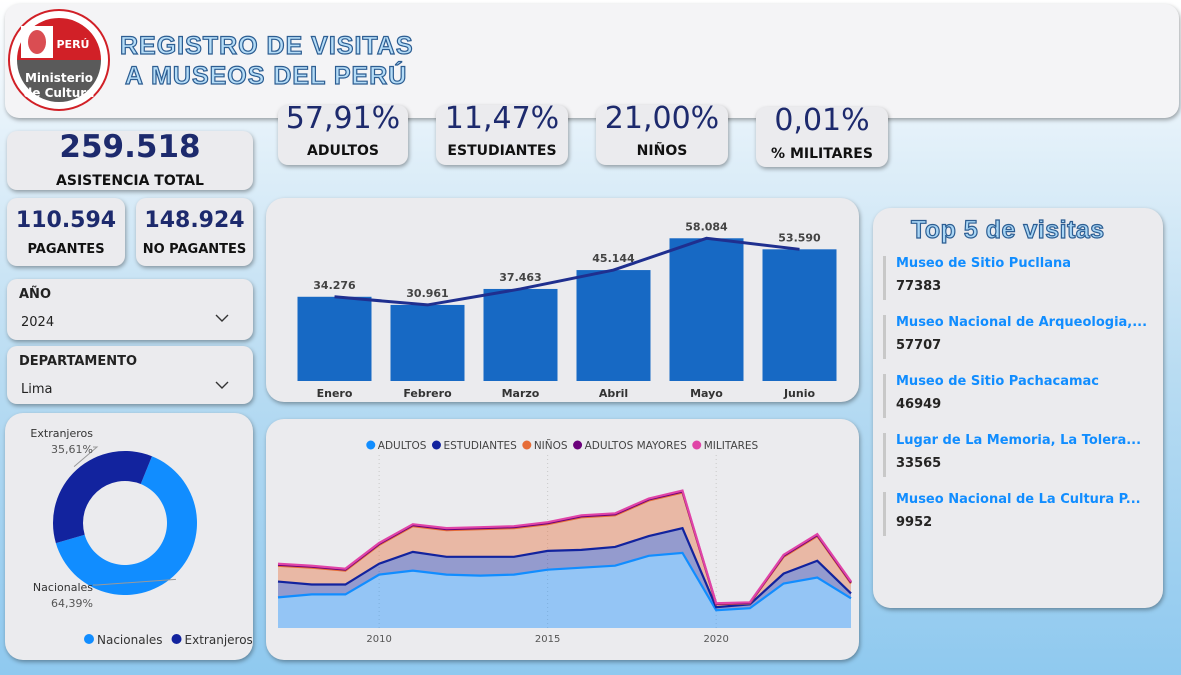 Image resolution: width=1181 pixels, height=675 pixels. What do you see at coordinates (37, 389) in the screenshot?
I see `filter-value: Lima` at bounding box center [37, 389].